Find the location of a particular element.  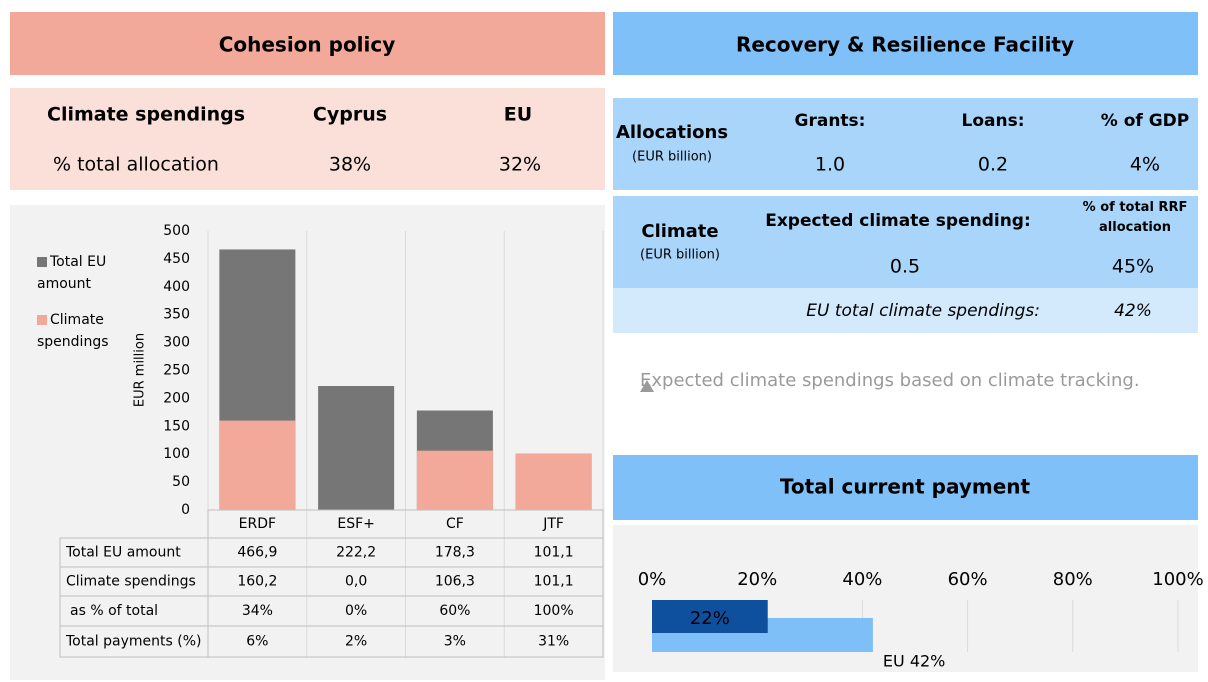

cell: 100% is located at coordinates (554, 611).